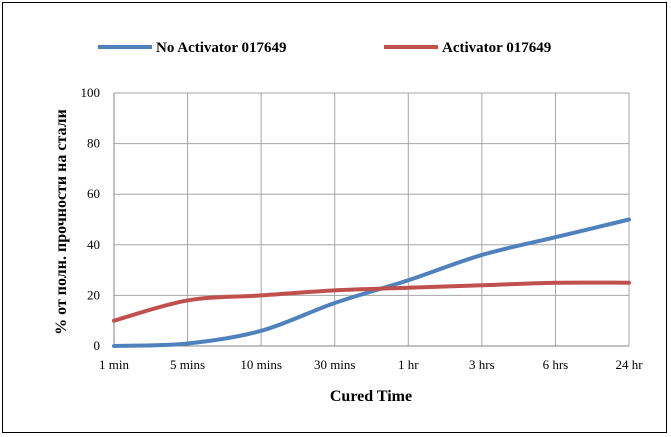 This screenshot has width=671, height=437. What do you see at coordinates (187, 364) in the screenshot?
I see `x-tick-label: 5 mins` at bounding box center [187, 364].